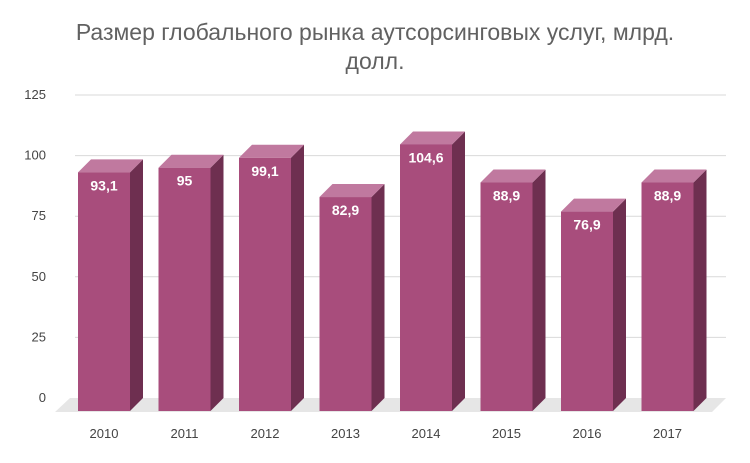 The height and width of the screenshot is (463, 750). I want to click on bar-value-label: 104,6, so click(425, 157).